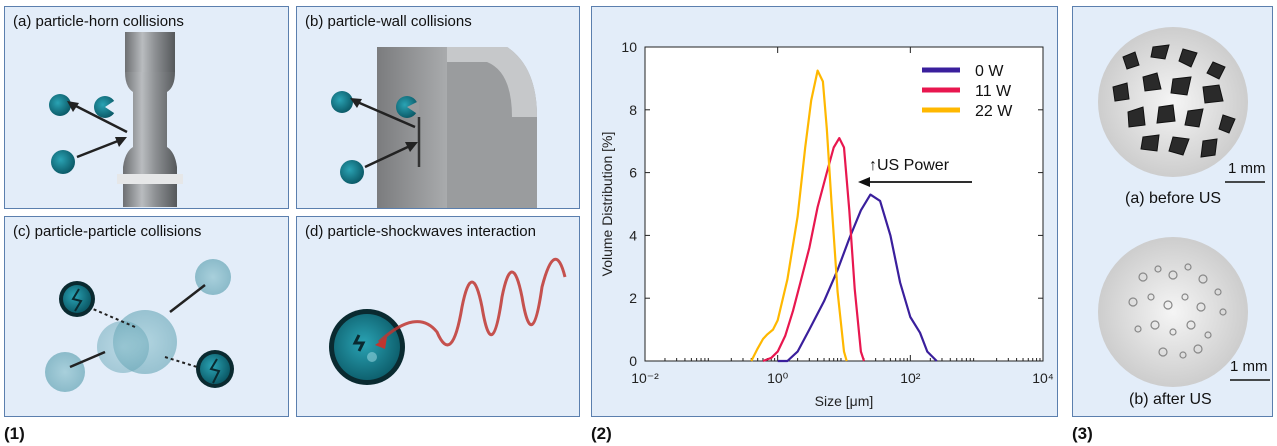 This screenshot has width=1277, height=446. Describe the element at coordinates (633, 173) in the screenshot. I see `y-tick-label: 6` at that location.